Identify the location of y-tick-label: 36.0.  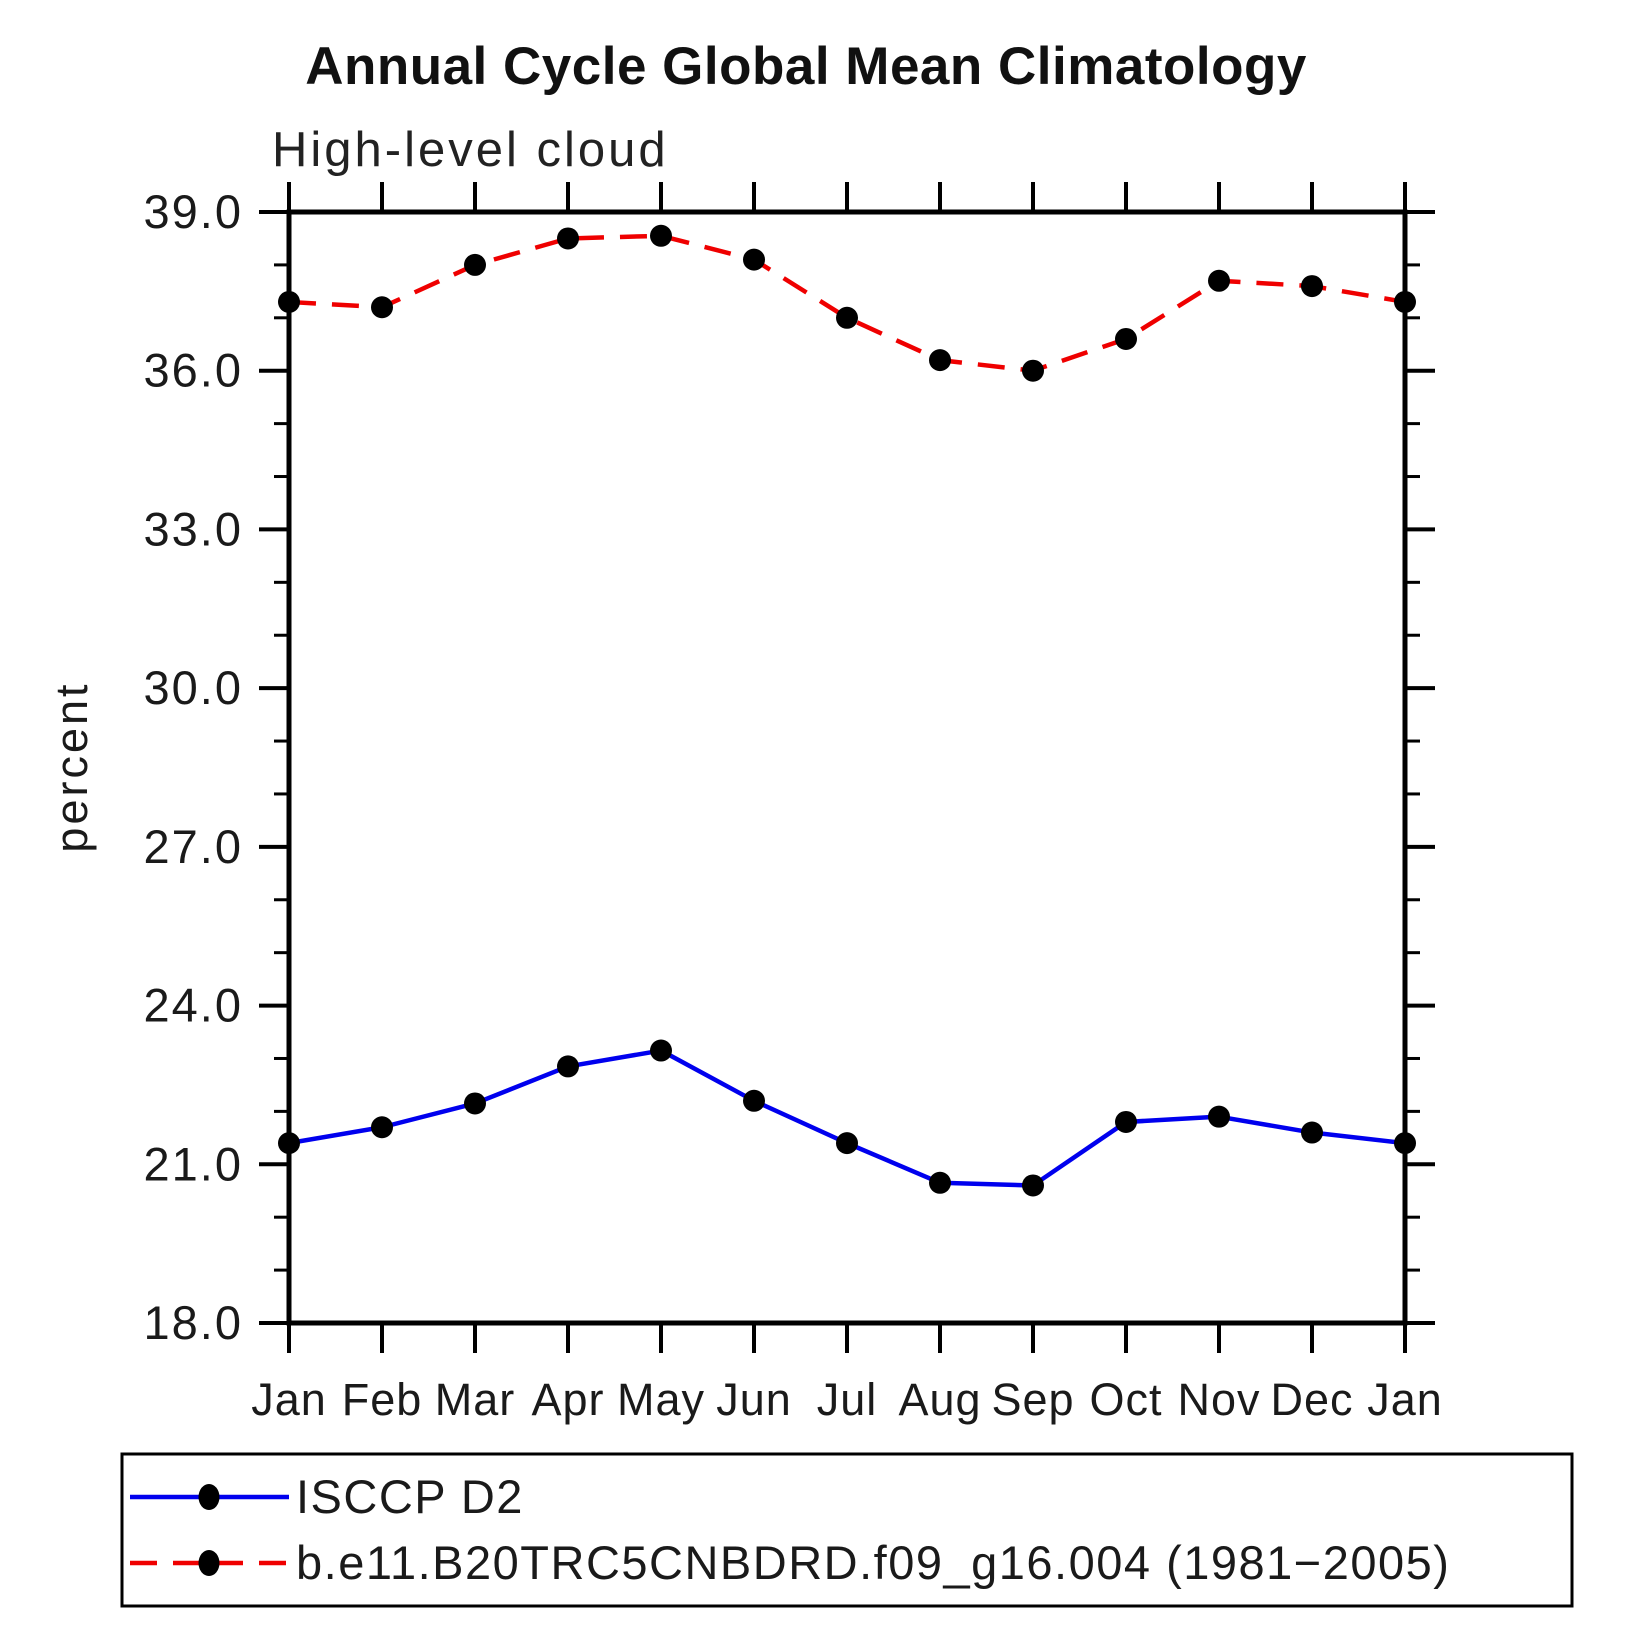
(193, 370).